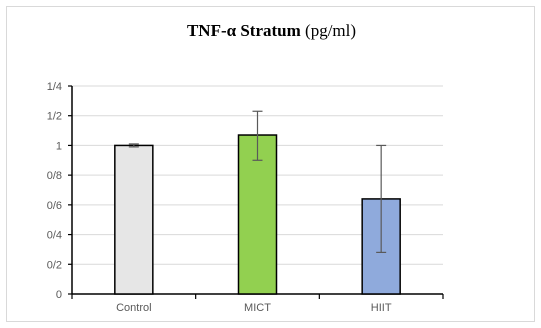 The image size is (541, 328). What do you see at coordinates (331, 30) in the screenshot?
I see `chart-title-unit: (pg/ml)` at bounding box center [331, 30].